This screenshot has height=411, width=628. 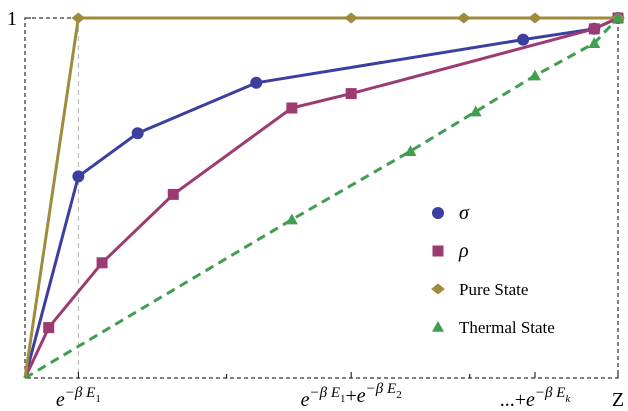 I want to click on legend-label-1: ρ, so click(x=463, y=251).